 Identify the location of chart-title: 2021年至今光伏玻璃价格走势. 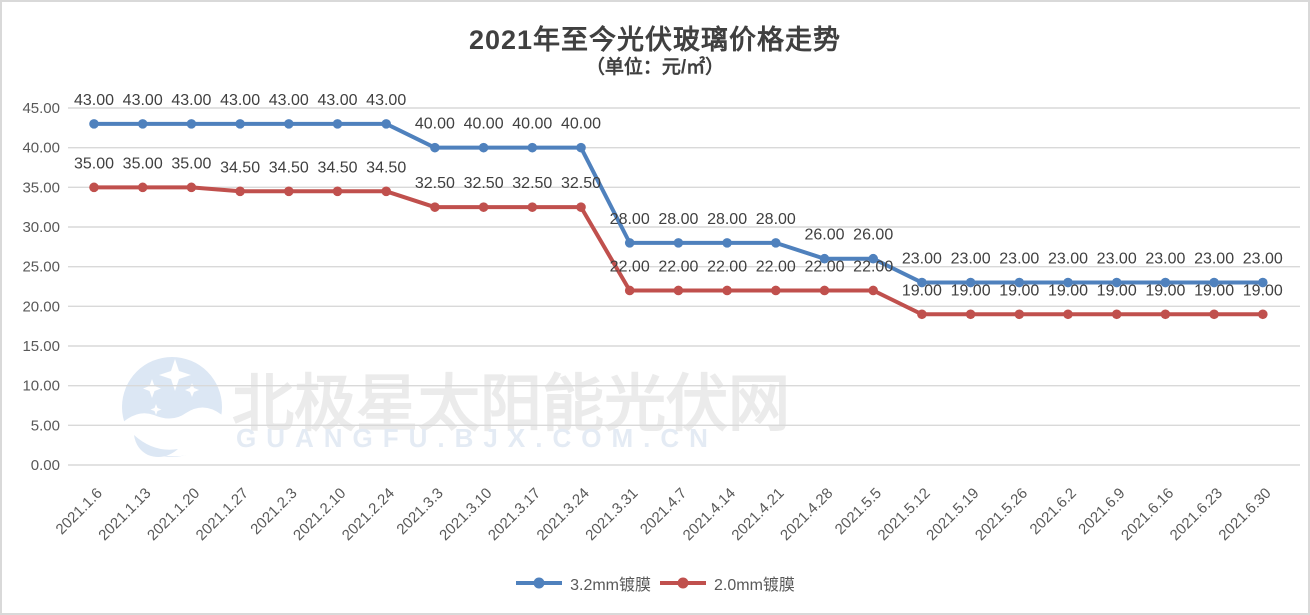
(655, 40).